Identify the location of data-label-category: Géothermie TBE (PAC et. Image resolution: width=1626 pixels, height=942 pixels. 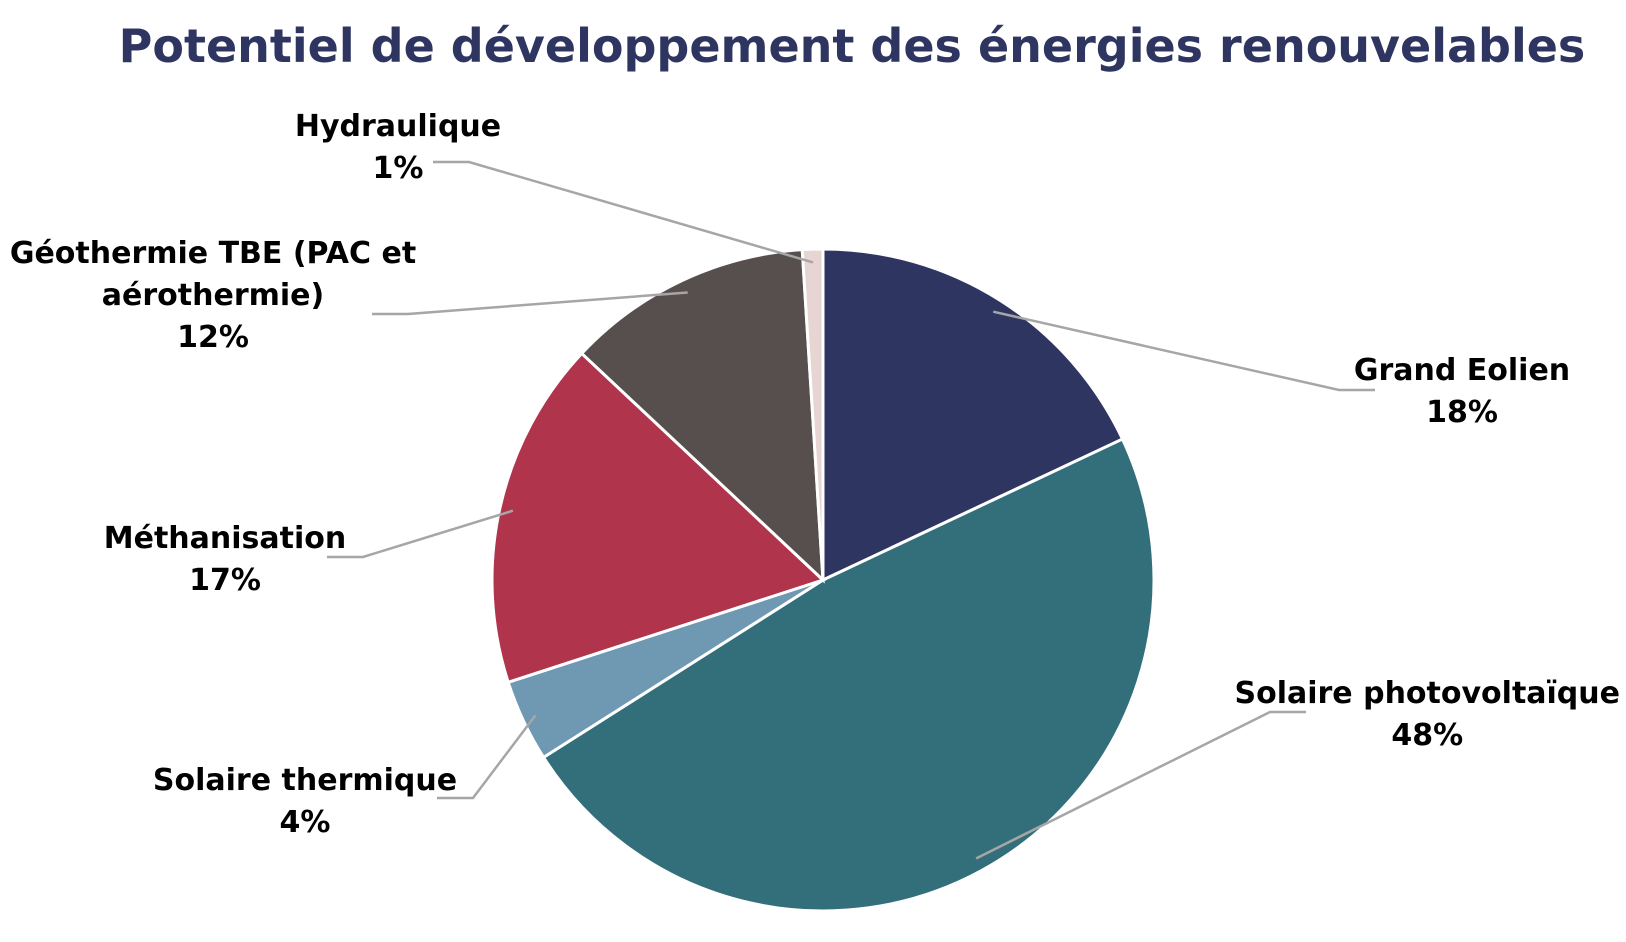
(213, 253).